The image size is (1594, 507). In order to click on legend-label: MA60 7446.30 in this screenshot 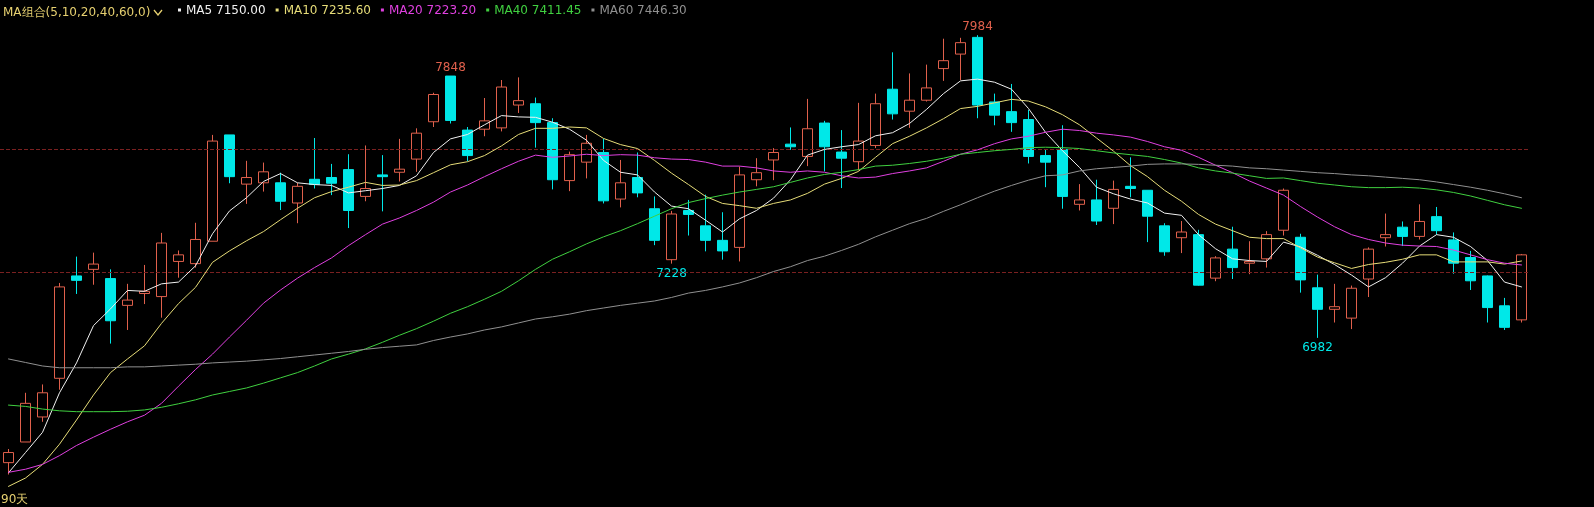, I will do `click(643, 10)`.